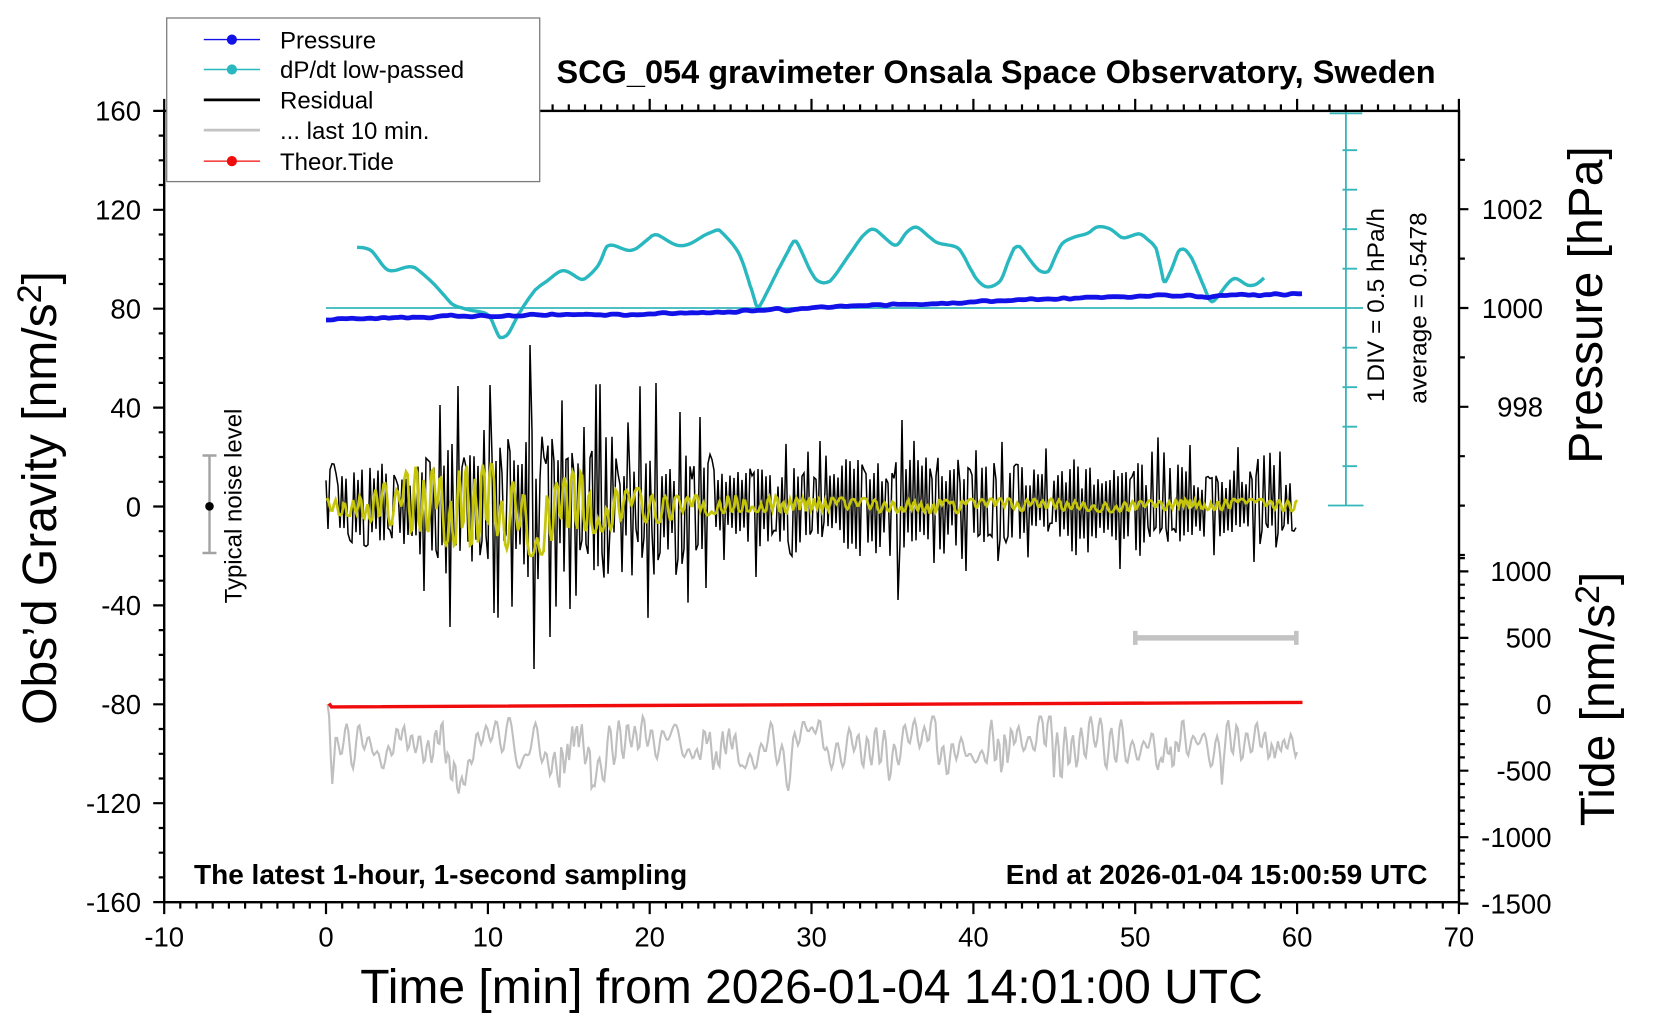 The width and height of the screenshot is (1660, 1020). What do you see at coordinates (113, 902) in the screenshot?
I see `svg-text: -160` at bounding box center [113, 902].